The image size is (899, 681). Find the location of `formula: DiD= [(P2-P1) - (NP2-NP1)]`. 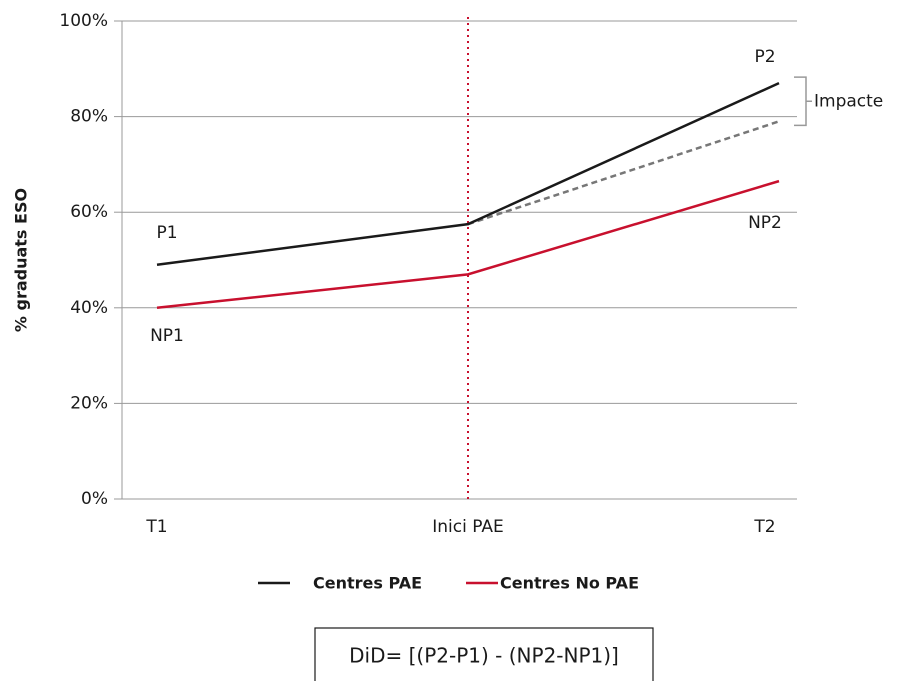

formula: DiD= [(P2-P1) - (NP2-NP1)] is located at coordinates (484, 656).